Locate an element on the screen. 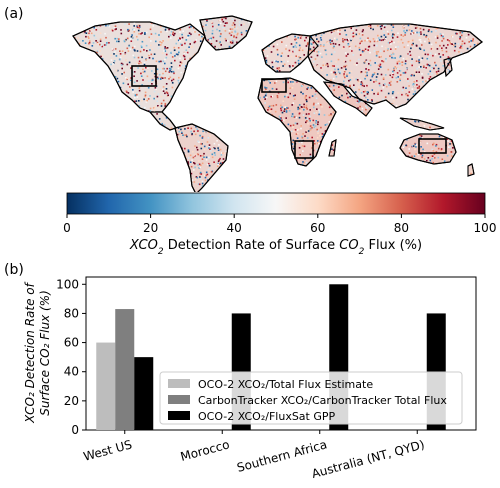 This screenshot has height=488, width=500. colorbar is located at coordinates (276, 203).